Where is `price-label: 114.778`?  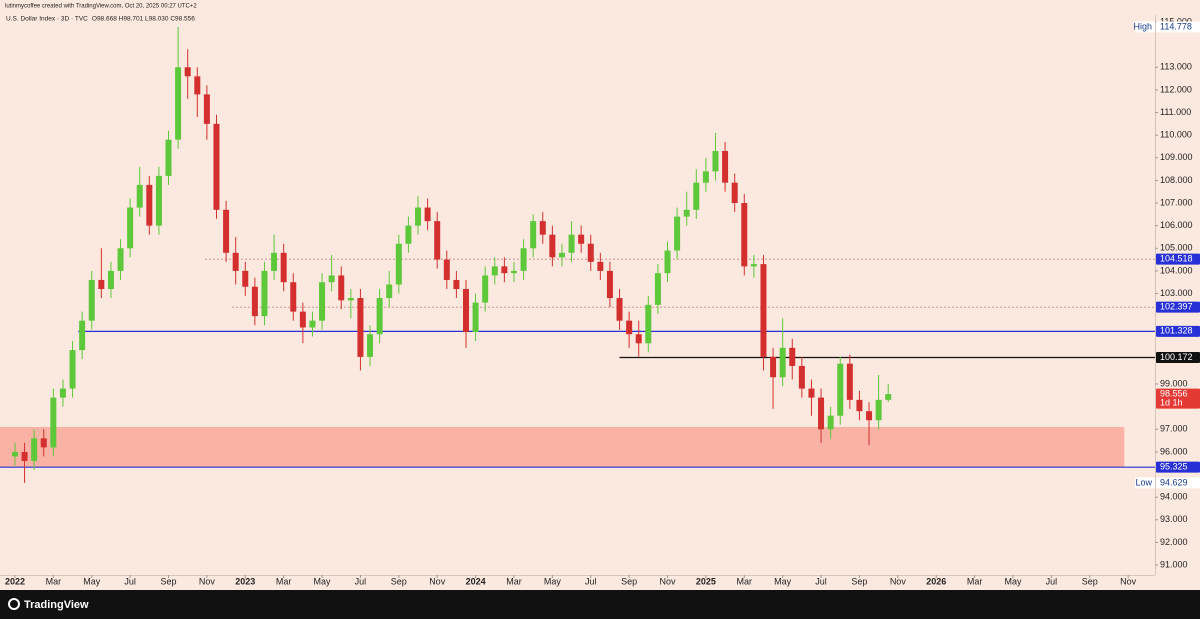 price-label: 114.778 is located at coordinates (1176, 26).